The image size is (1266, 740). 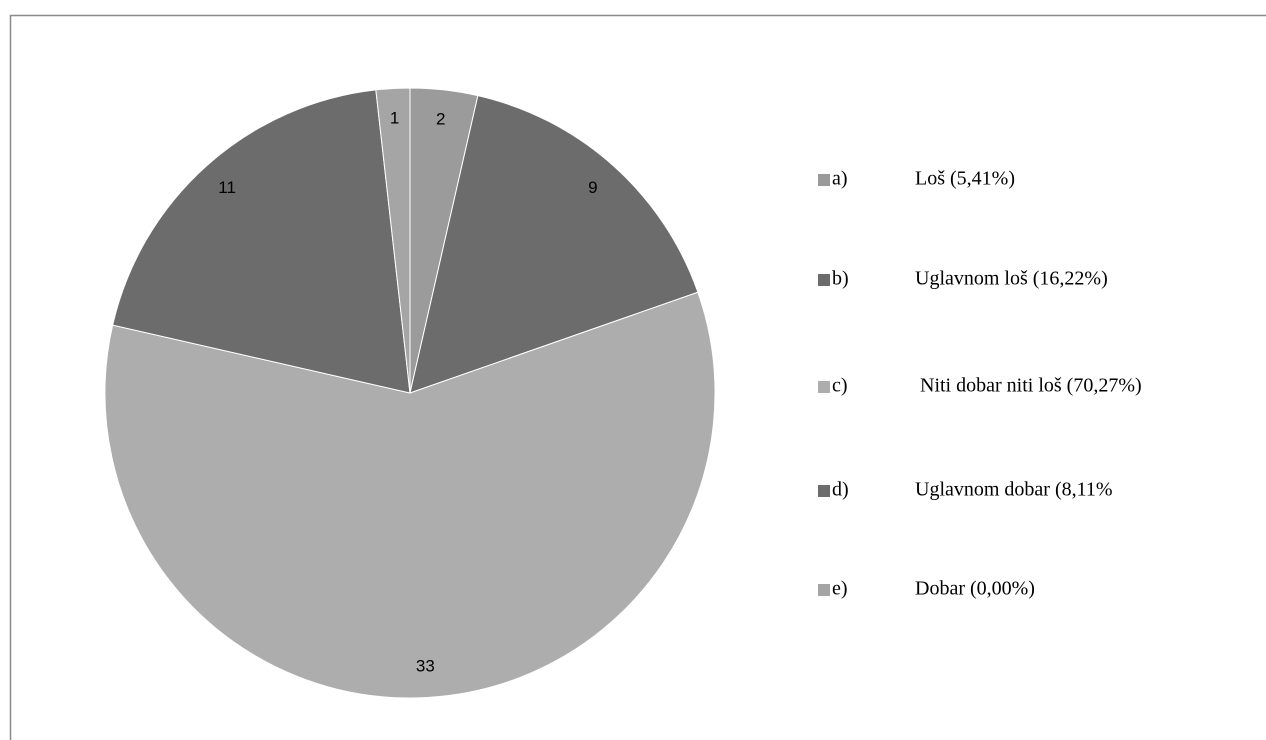 What do you see at coordinates (592, 187) in the screenshot?
I see `slice-label: 9` at bounding box center [592, 187].